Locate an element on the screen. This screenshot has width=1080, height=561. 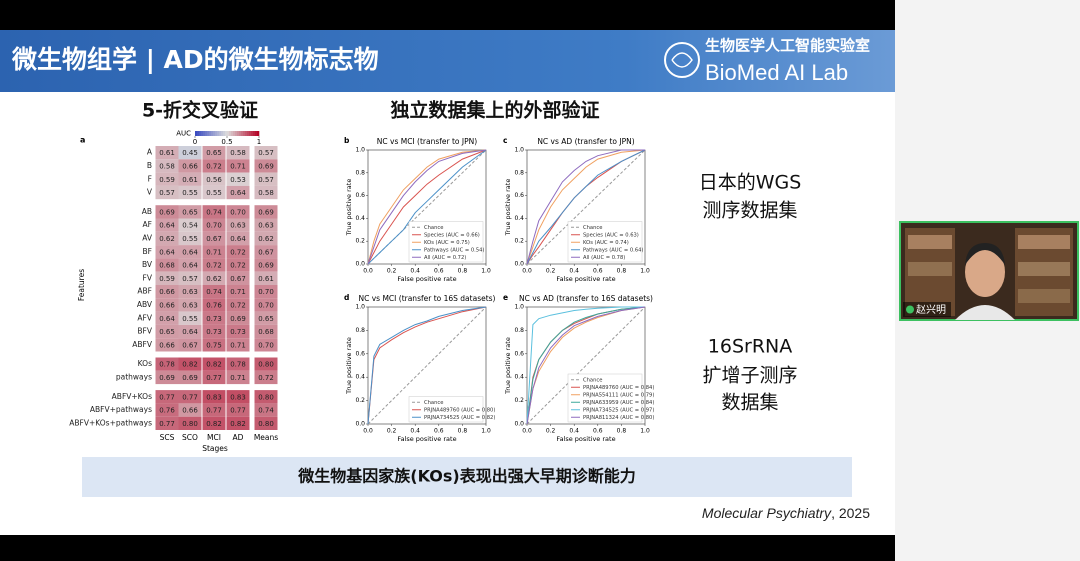
legend-label: All (AUC = 0.72) is located at coordinates (445, 258).